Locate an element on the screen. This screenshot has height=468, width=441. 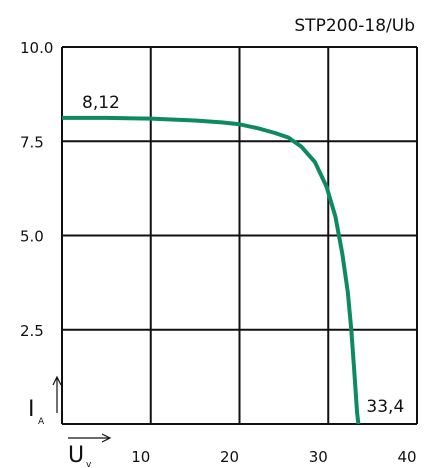
y-tick-label: 7.5 is located at coordinates (32, 142).